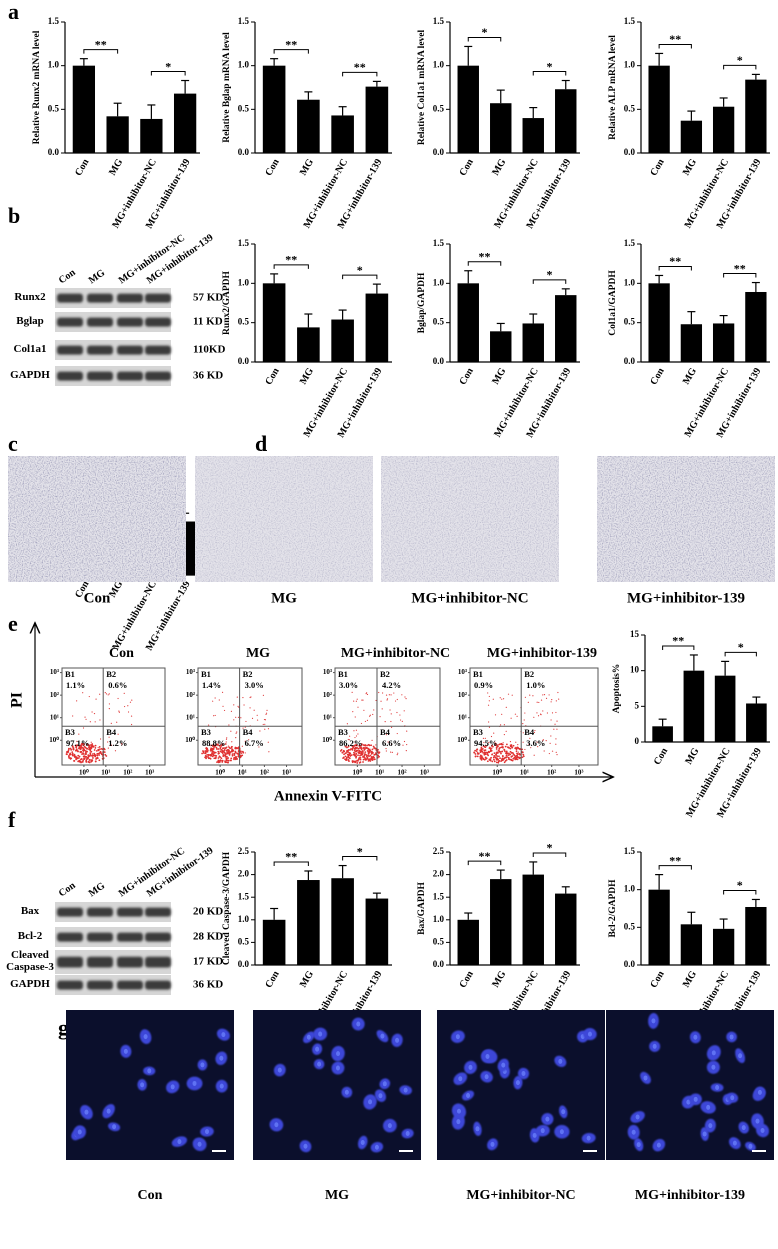 The image size is (778, 1249). What do you see at coordinates (466, 167) in the screenshot?
I see `x-tick-label: Con` at bounding box center [466, 167].